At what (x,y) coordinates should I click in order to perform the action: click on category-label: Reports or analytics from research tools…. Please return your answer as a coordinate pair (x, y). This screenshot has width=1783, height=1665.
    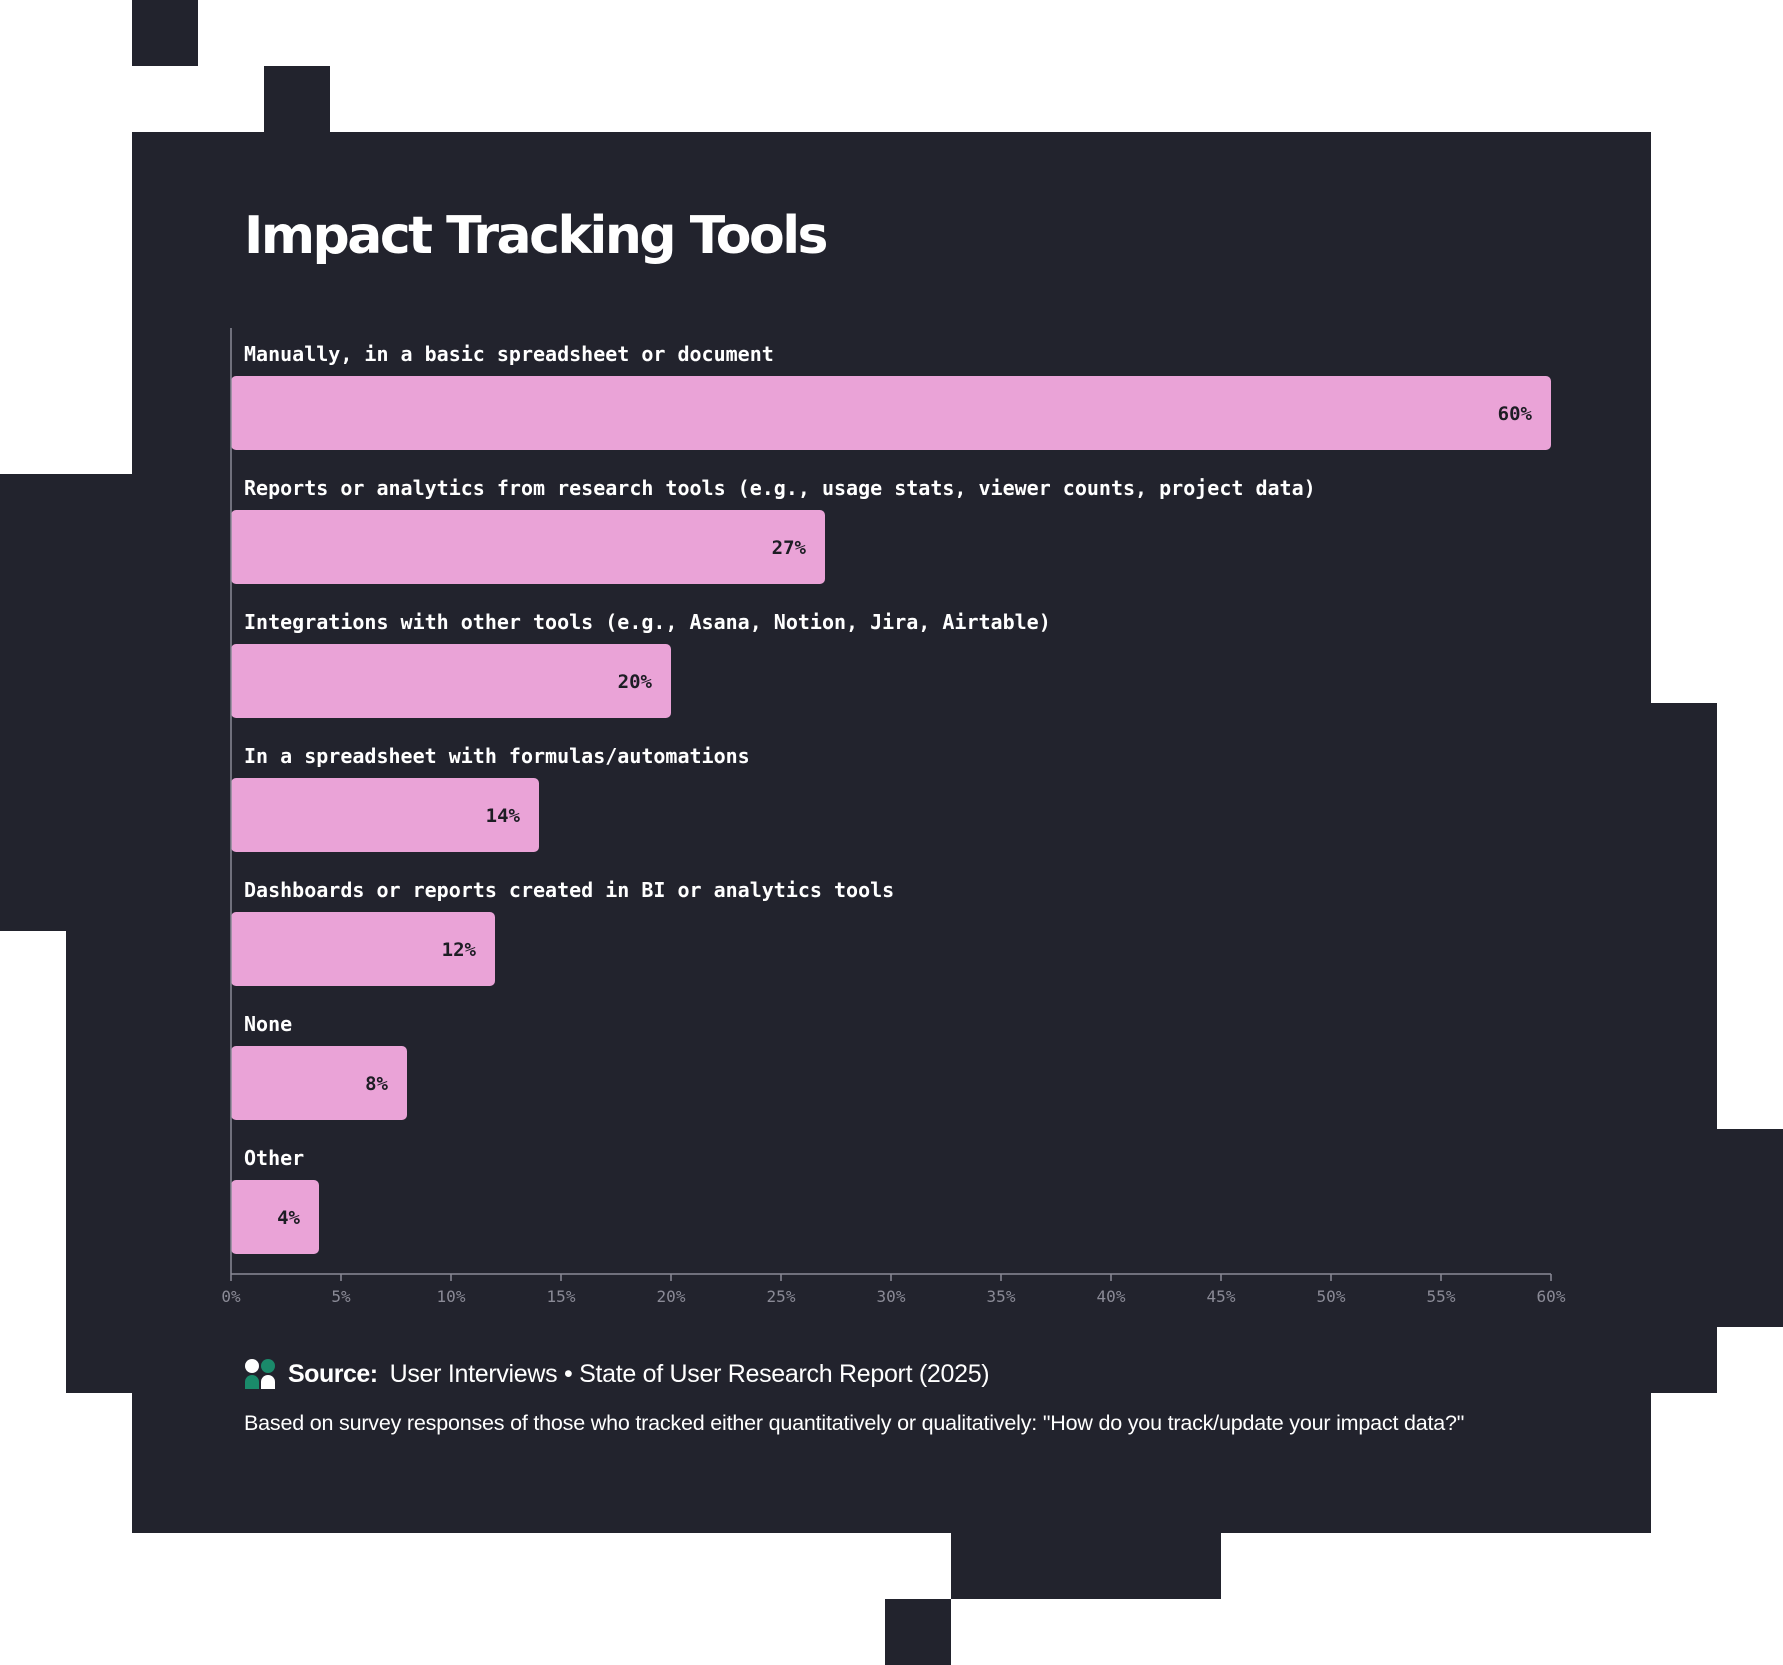
    Looking at the image, I should click on (780, 488).